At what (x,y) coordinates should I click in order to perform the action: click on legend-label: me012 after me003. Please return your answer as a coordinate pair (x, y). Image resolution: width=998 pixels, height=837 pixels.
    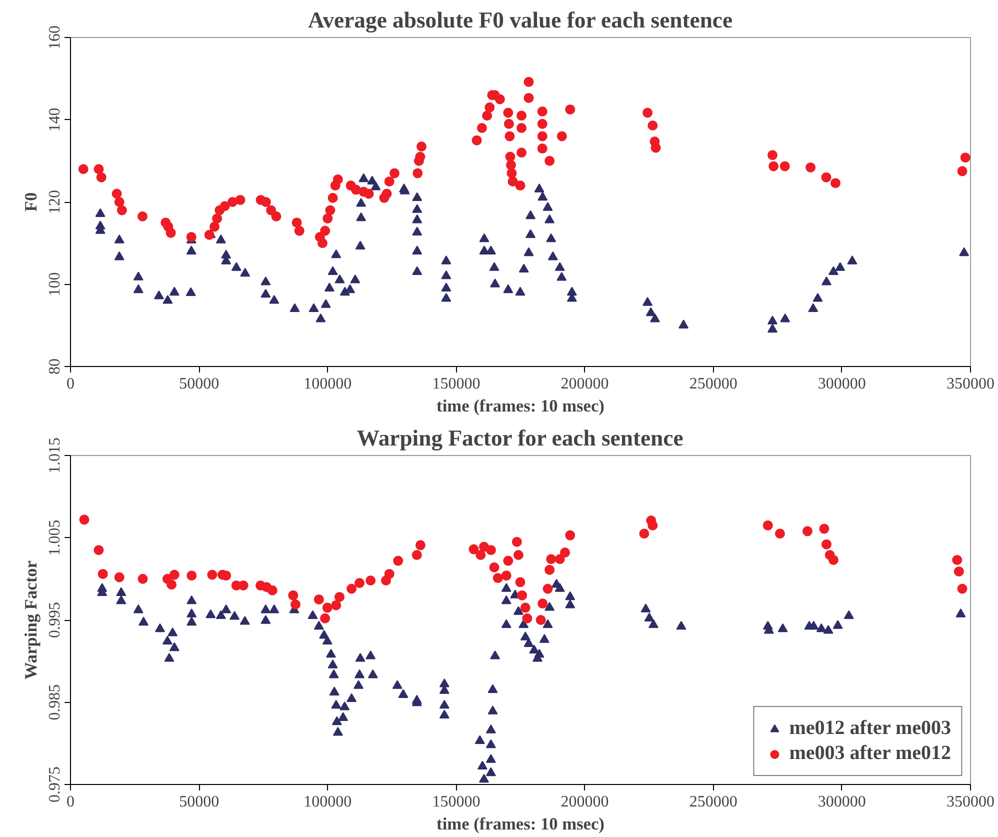
    Looking at the image, I should click on (870, 728).